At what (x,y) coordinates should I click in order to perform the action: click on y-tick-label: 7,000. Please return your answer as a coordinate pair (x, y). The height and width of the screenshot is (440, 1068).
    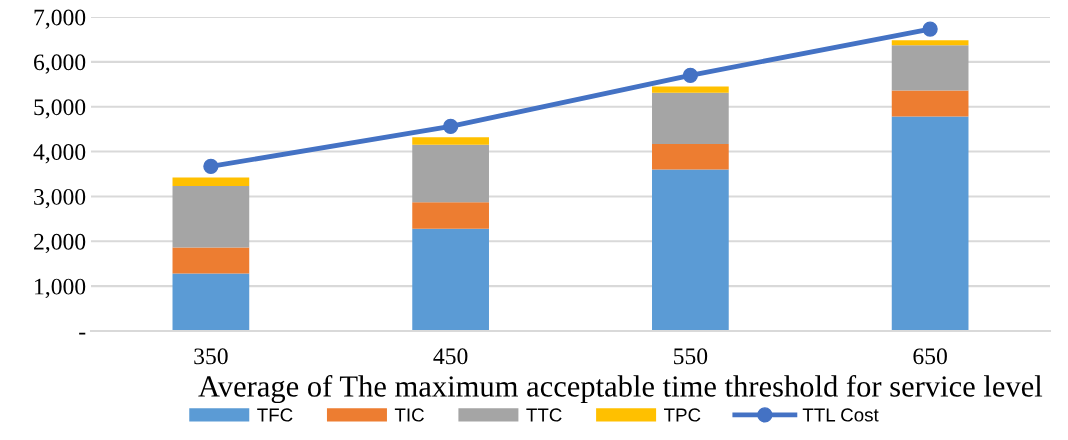
    Looking at the image, I should click on (60, 19).